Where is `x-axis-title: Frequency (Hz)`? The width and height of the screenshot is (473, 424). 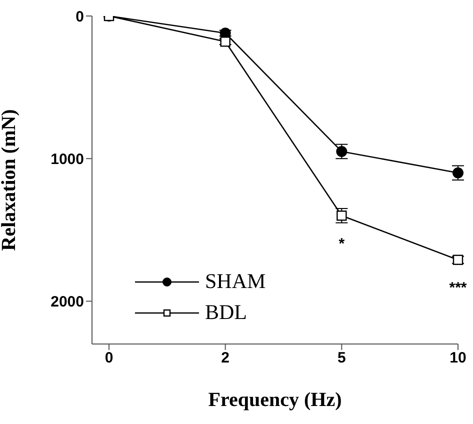
x-axis-title: Frequency (Hz) is located at coordinates (275, 400).